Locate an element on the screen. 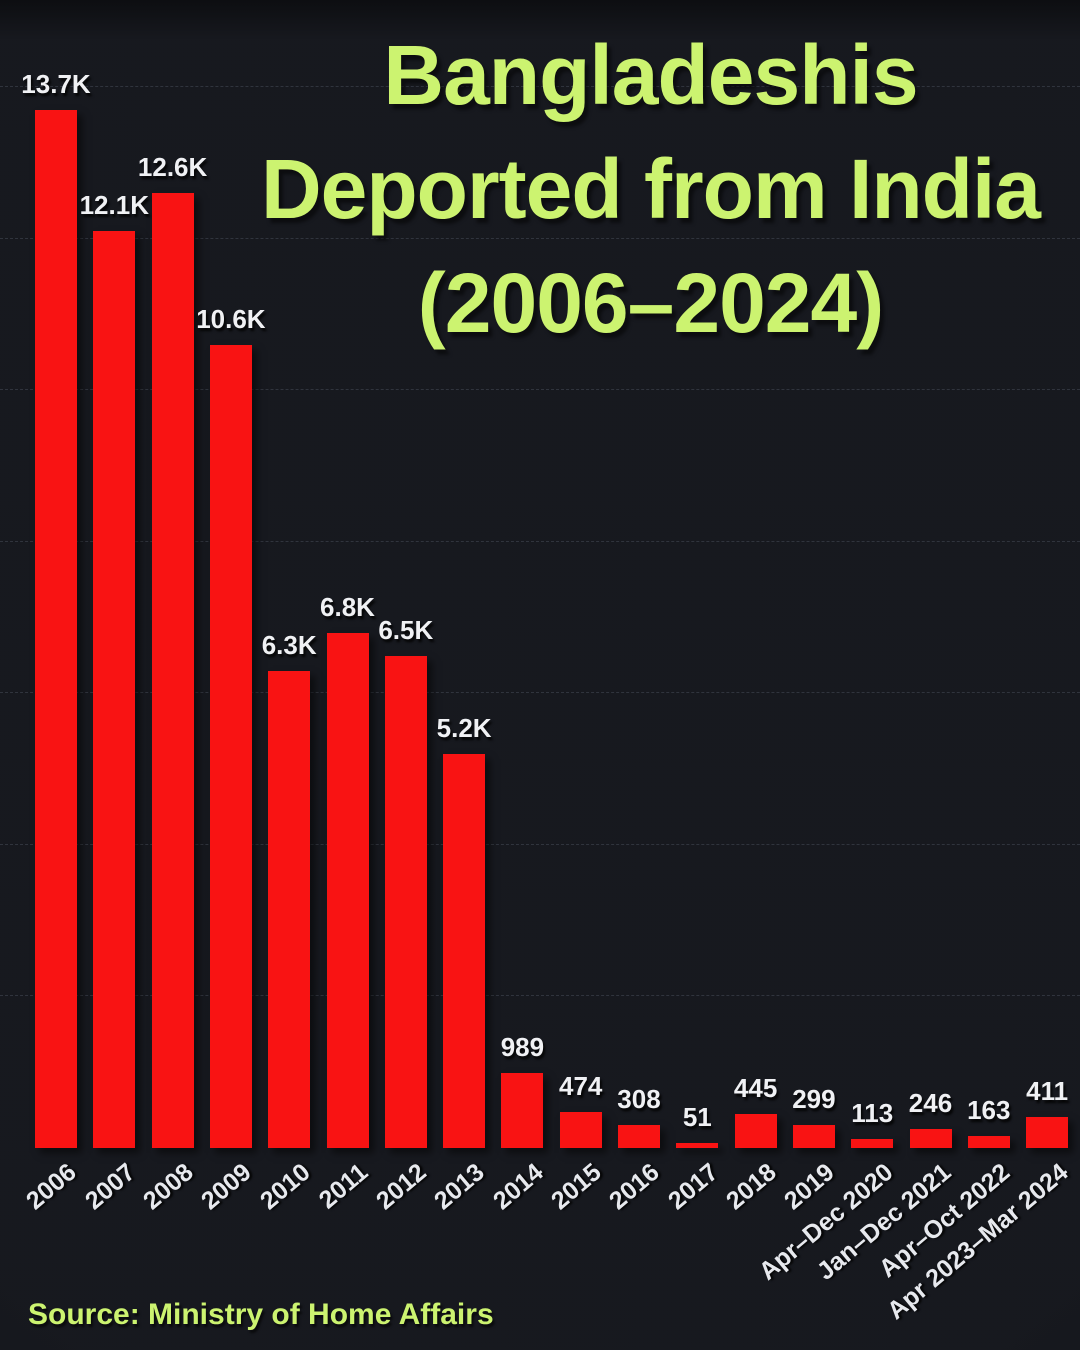  bar-value-label: 989 is located at coordinates (522, 1047).